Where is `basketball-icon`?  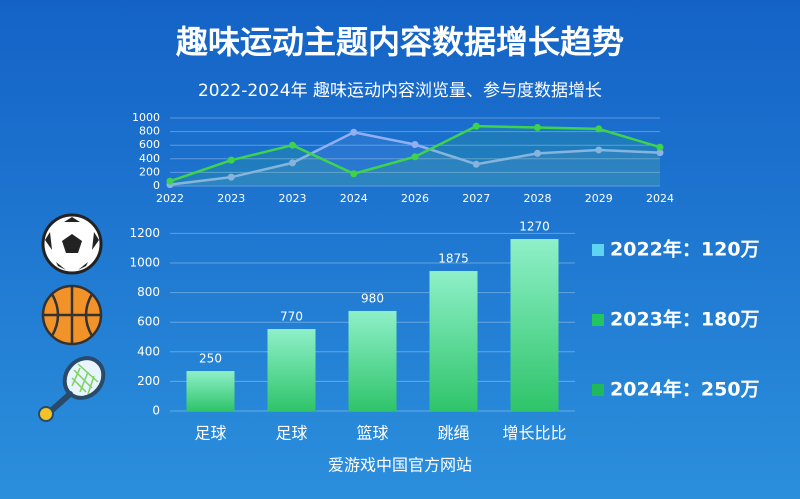
basketball-icon is located at coordinates (72, 315).